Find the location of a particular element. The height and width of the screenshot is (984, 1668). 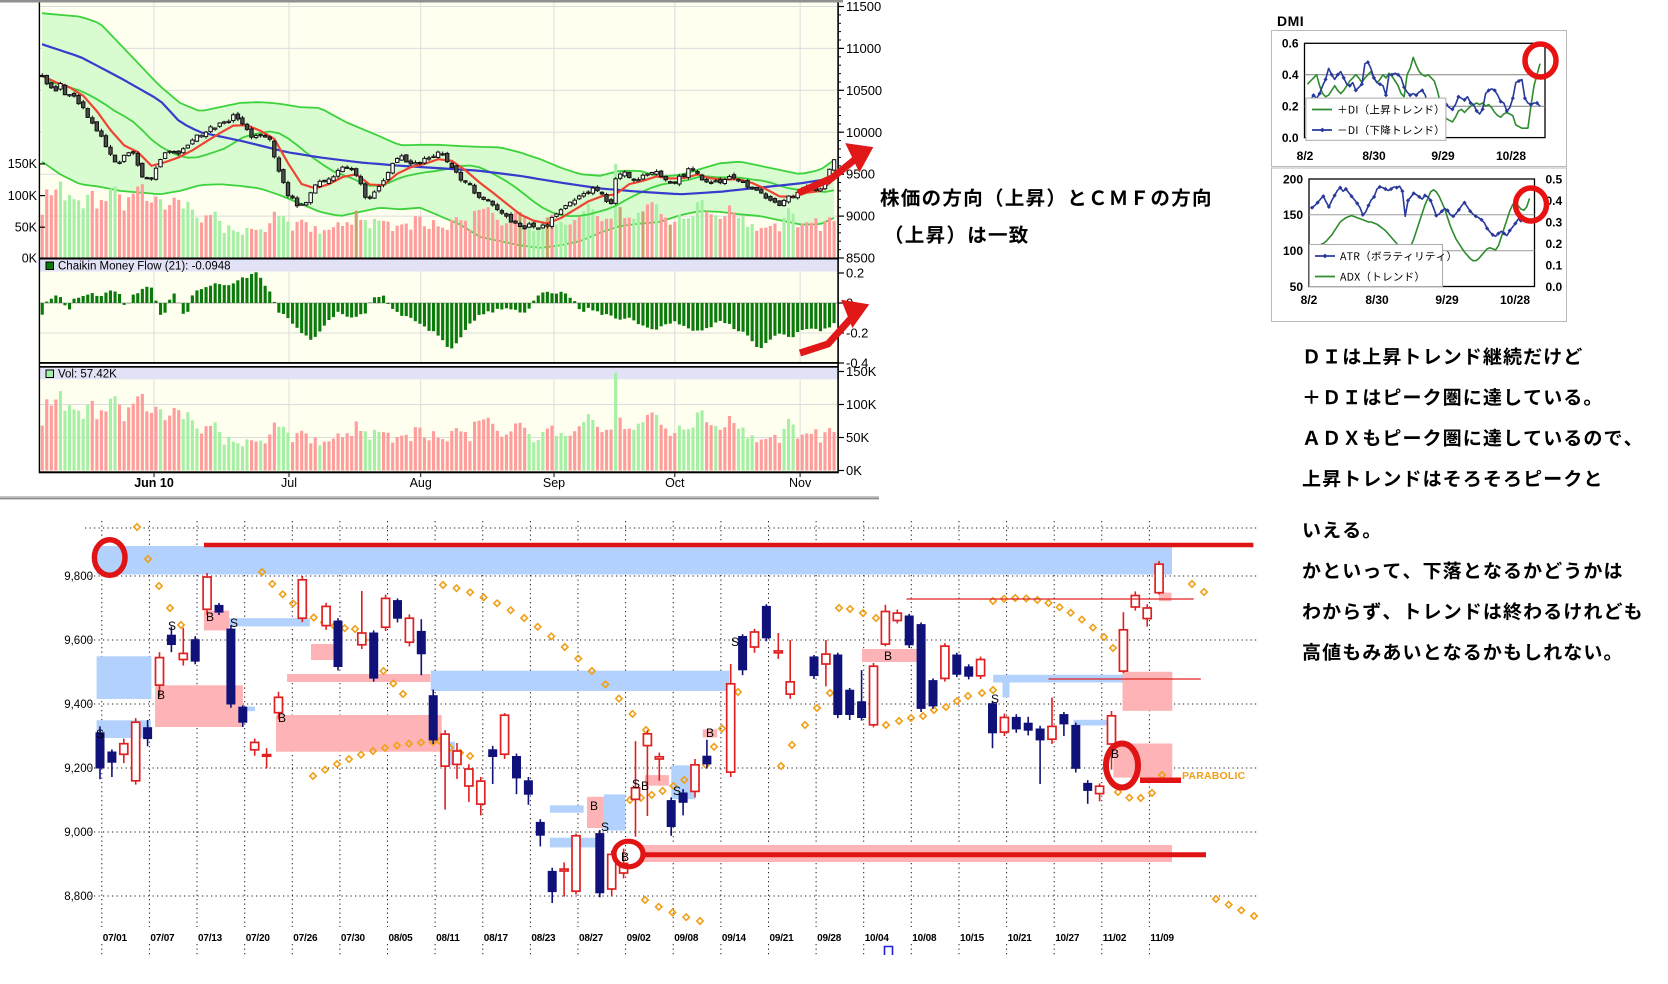

svg-text: 9,600 is located at coordinates (78, 641).